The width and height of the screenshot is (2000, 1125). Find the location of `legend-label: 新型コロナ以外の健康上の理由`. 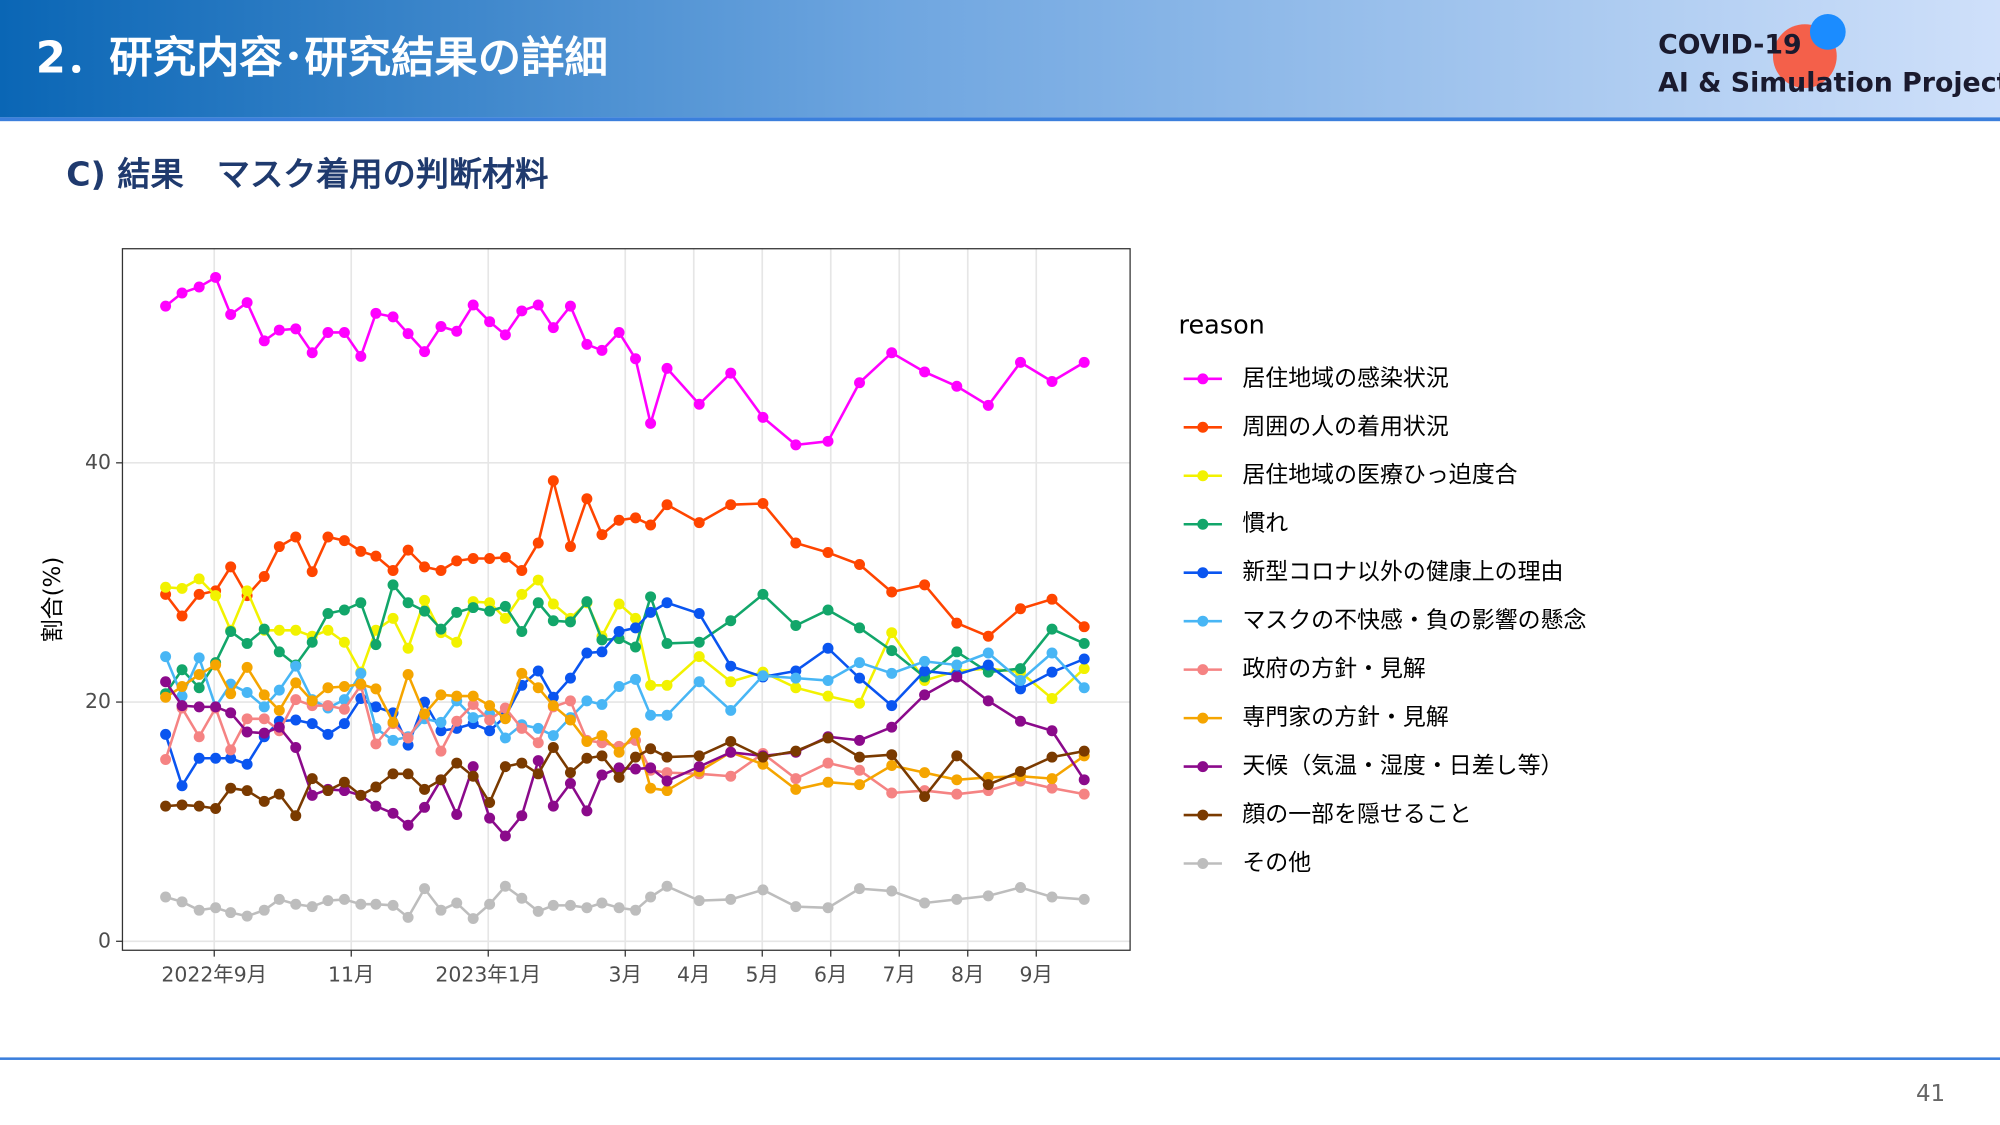

legend-label: 新型コロナ以外の健康上の理由 is located at coordinates (1402, 572).